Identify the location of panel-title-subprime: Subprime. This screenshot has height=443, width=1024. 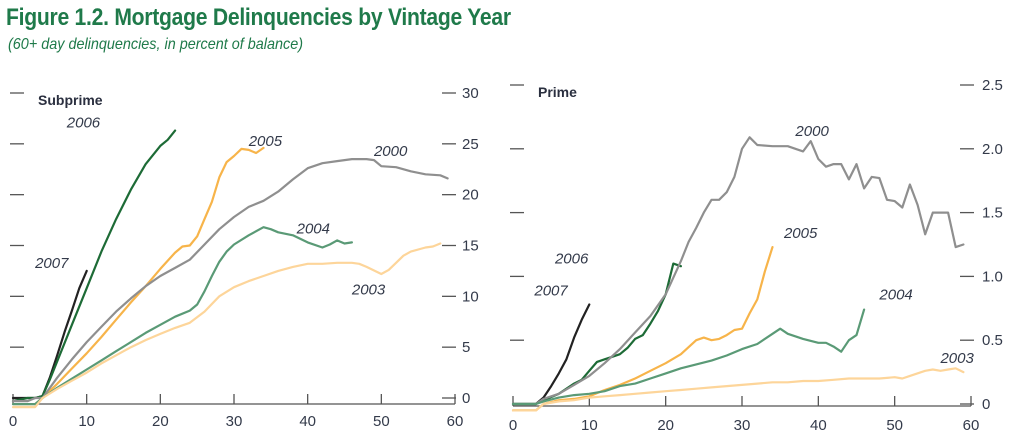
(70, 100).